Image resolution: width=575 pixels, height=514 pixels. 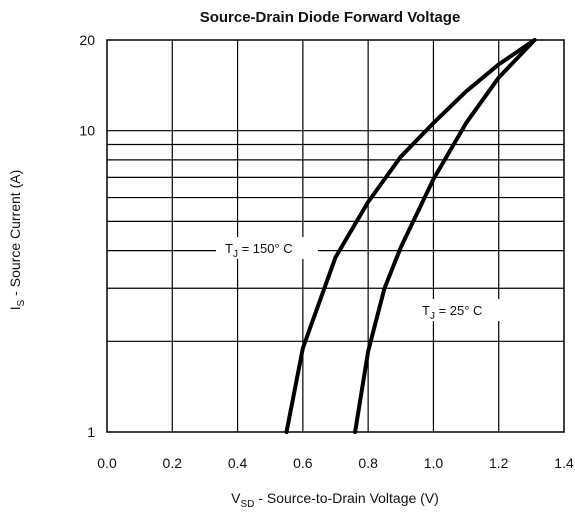 What do you see at coordinates (107, 463) in the screenshot?
I see `x-tick-label: 0.0` at bounding box center [107, 463].